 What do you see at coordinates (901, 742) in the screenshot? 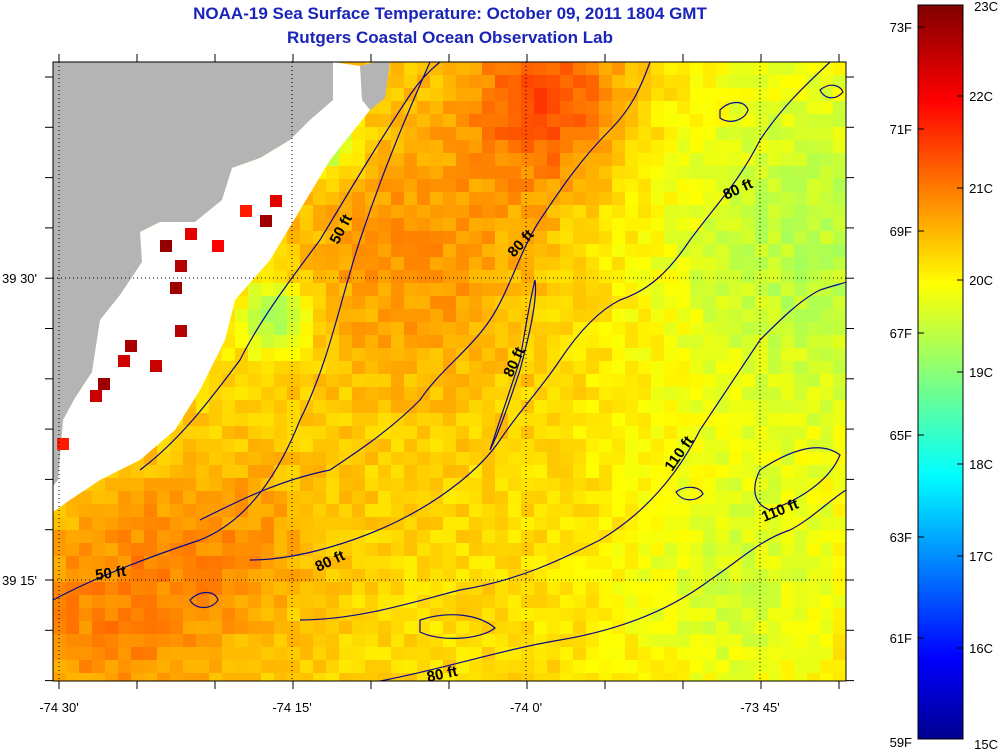
I see `colorbar-f-label: 59F` at bounding box center [901, 742].